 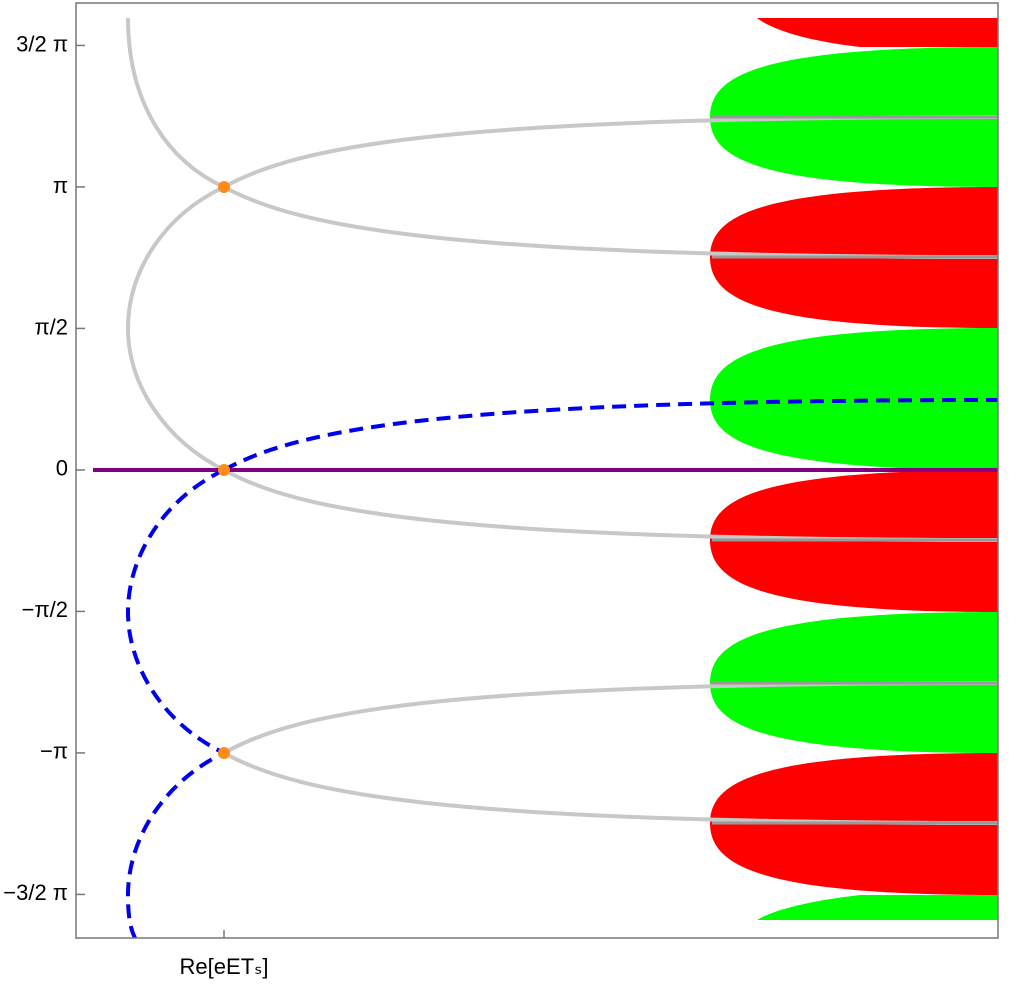 What do you see at coordinates (62, 468) in the screenshot?
I see `y-tick-label: 0` at bounding box center [62, 468].